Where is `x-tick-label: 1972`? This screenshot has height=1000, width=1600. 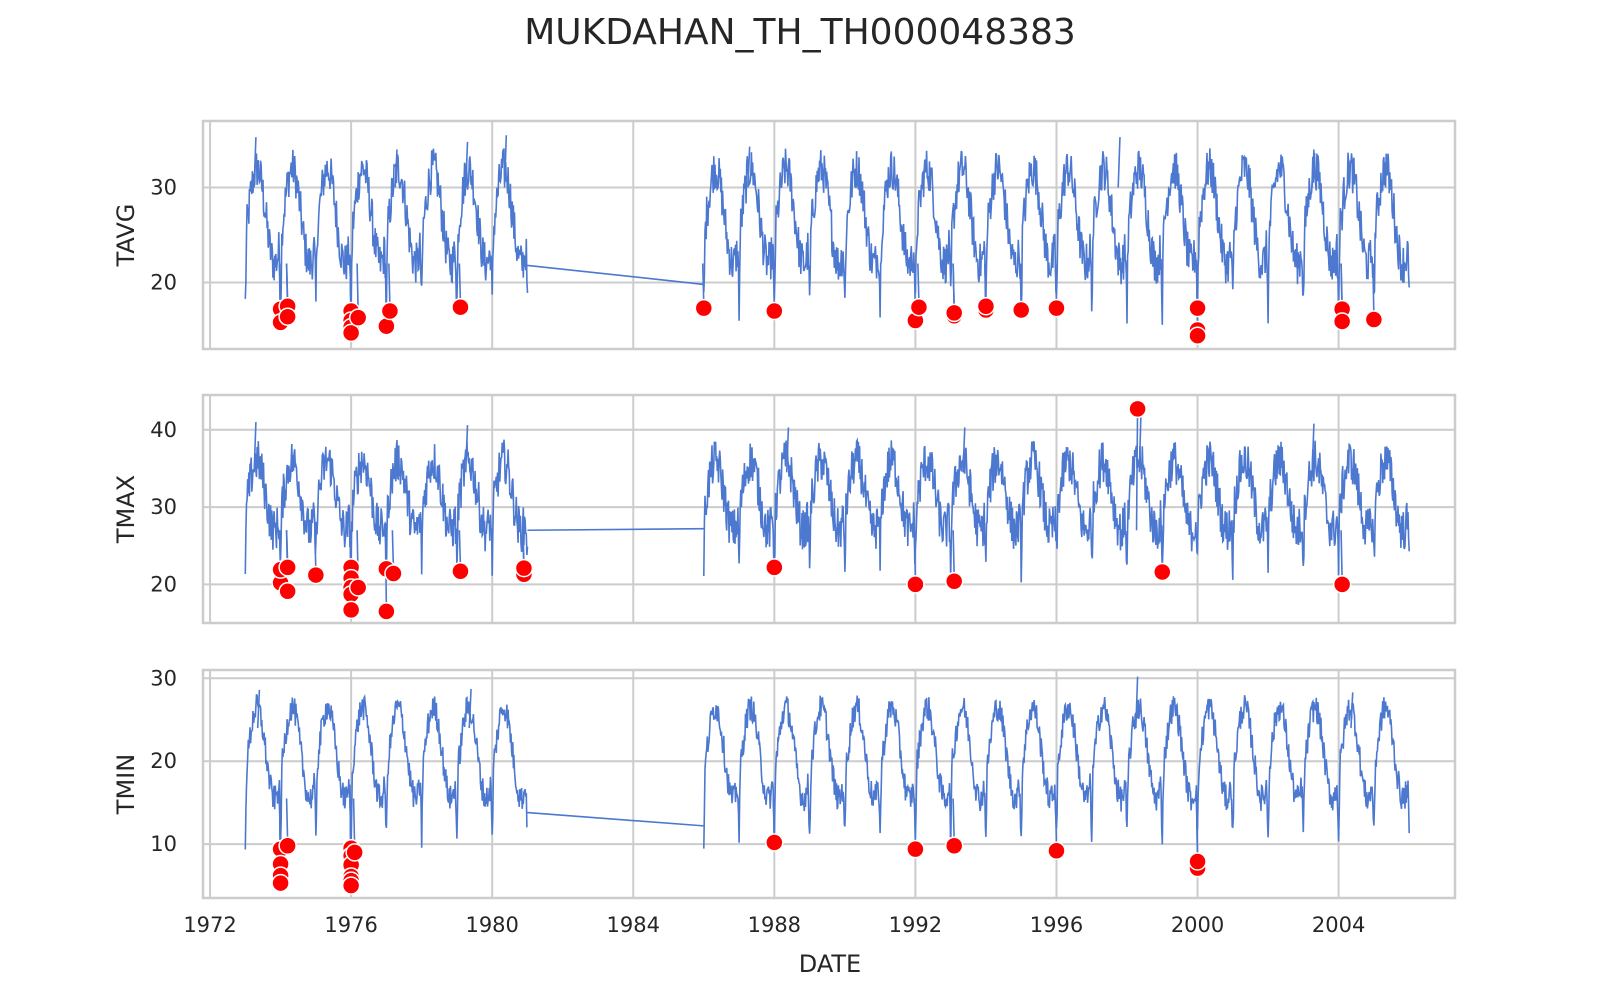 x-tick-label: 1972 is located at coordinates (209, 925).